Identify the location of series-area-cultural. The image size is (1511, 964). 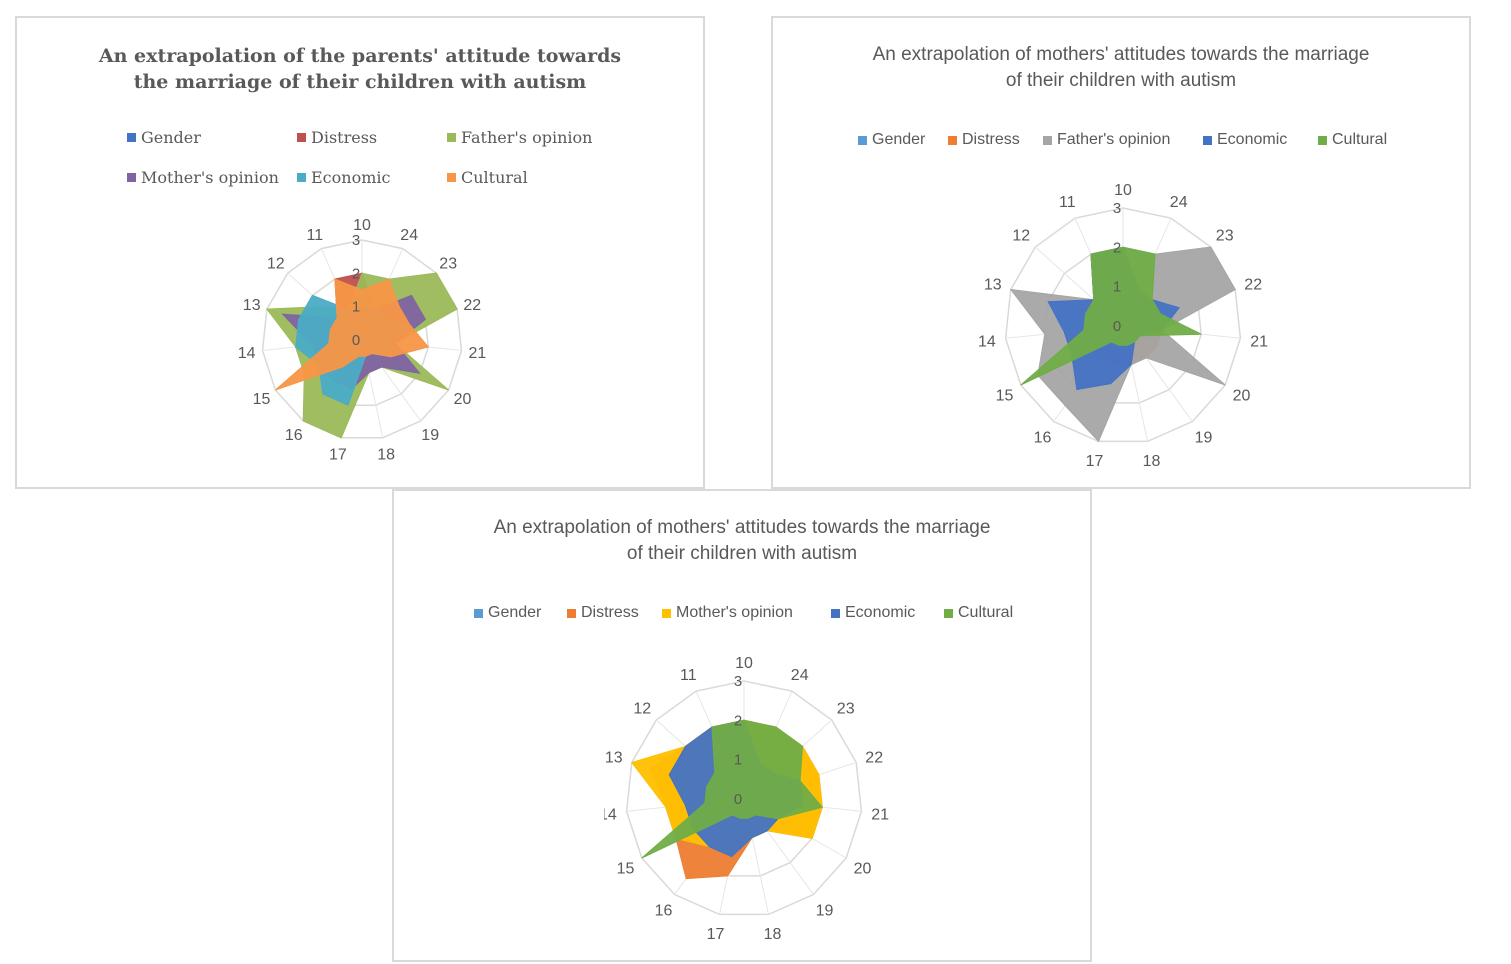
(732, 789).